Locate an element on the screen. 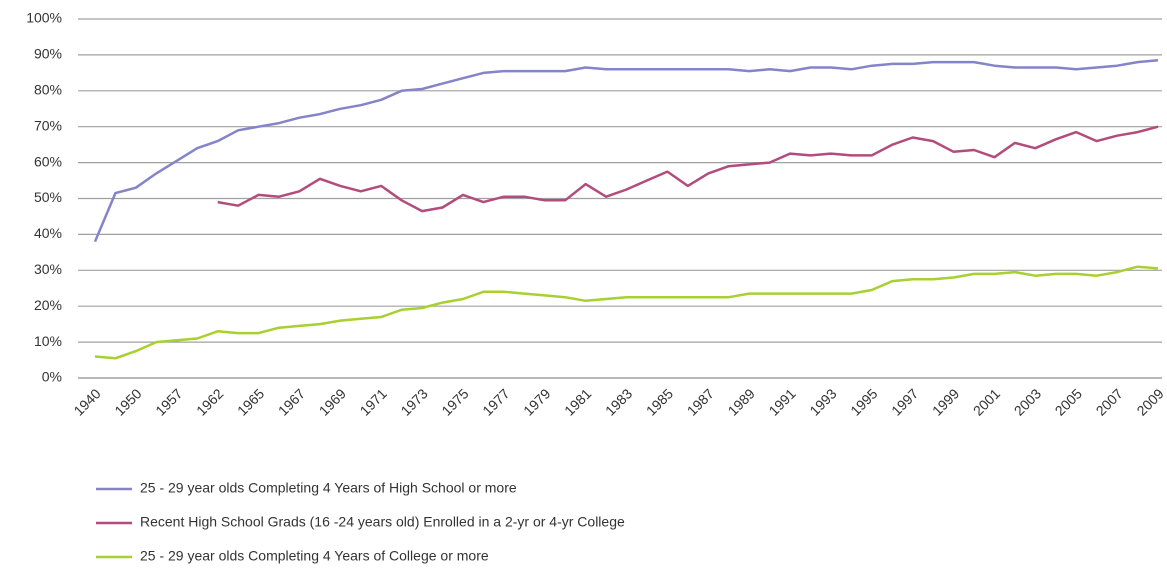 This screenshot has height=573, width=1167. y-tick-label: 80% is located at coordinates (48, 90).